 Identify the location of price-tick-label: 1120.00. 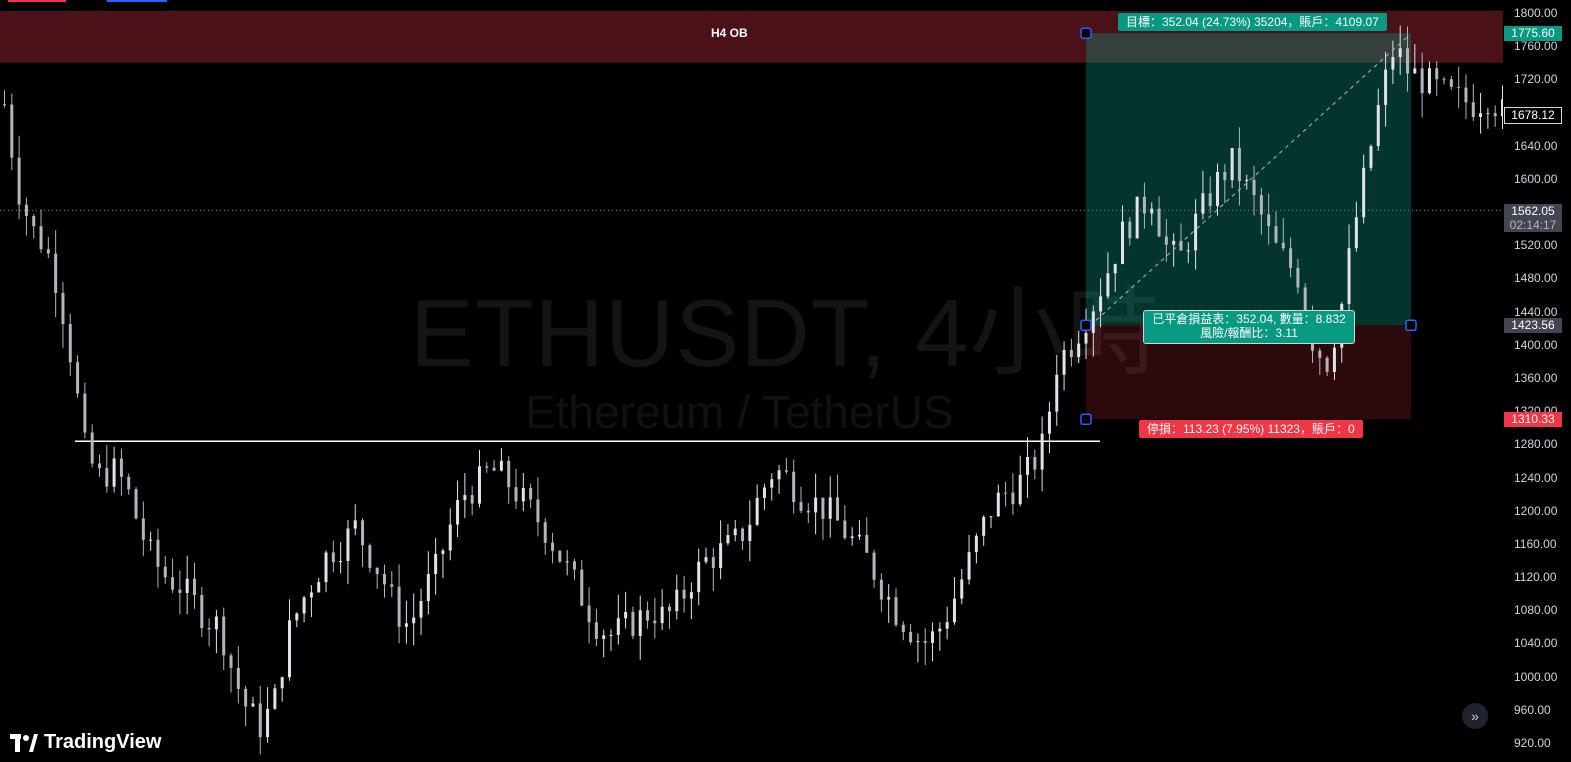
(1535, 577).